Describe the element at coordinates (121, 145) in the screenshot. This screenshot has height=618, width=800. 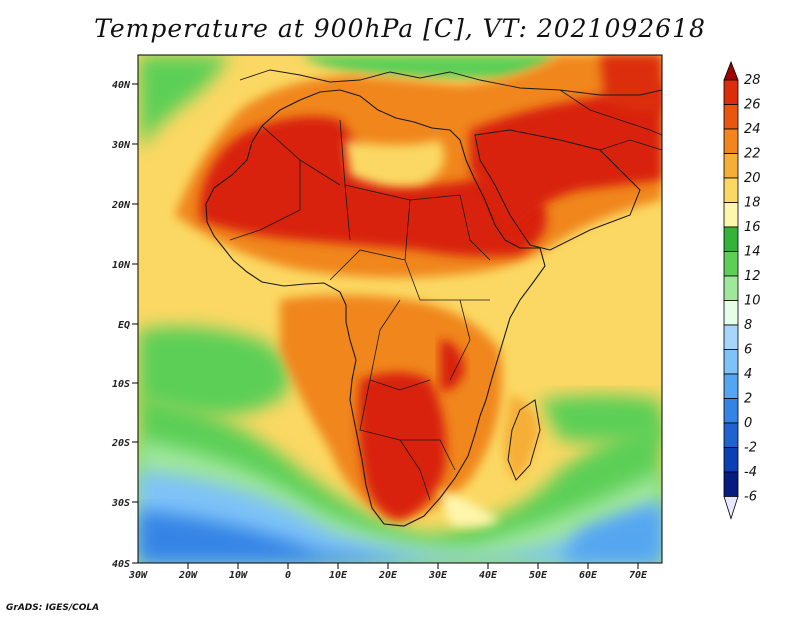
I see `lat-label-30n: 30N` at that location.